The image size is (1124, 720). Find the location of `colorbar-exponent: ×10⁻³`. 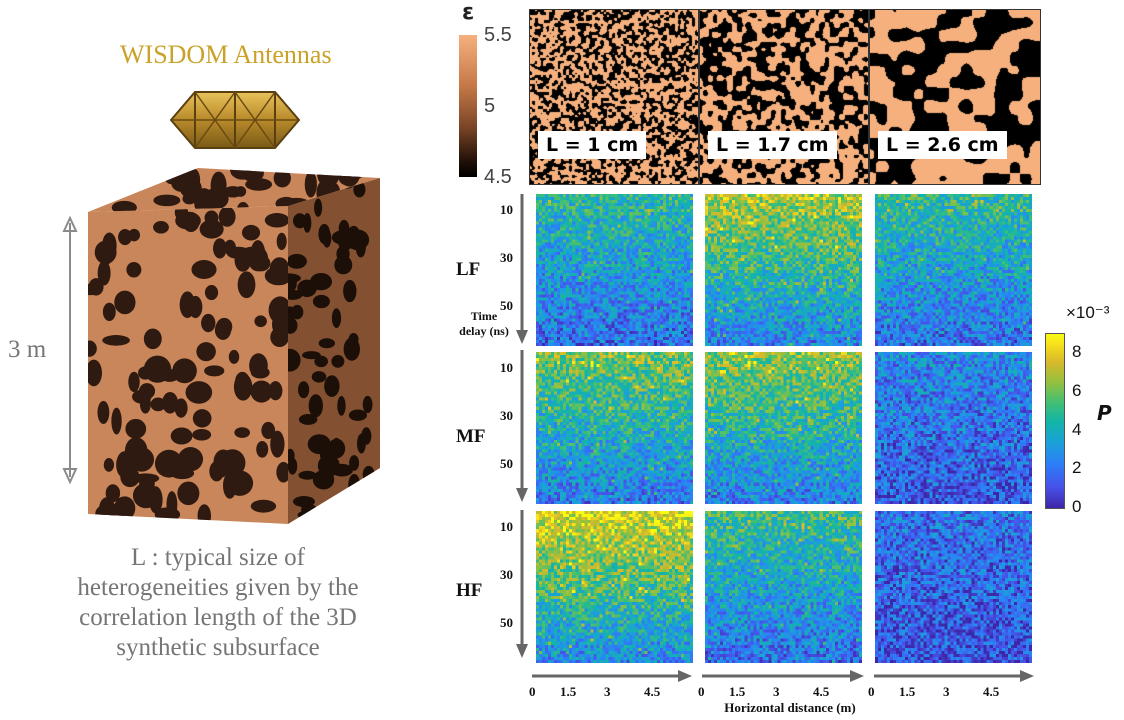

colorbar-exponent: ×10⁻³ is located at coordinates (1088, 312).